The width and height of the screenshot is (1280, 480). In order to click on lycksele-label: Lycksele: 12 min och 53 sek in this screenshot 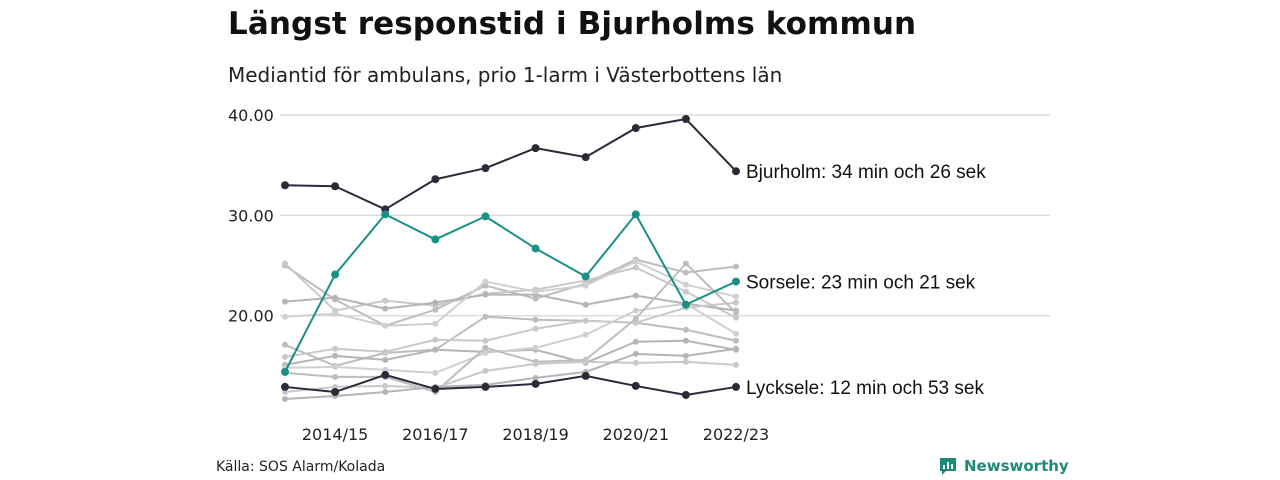, I will do `click(865, 388)`.